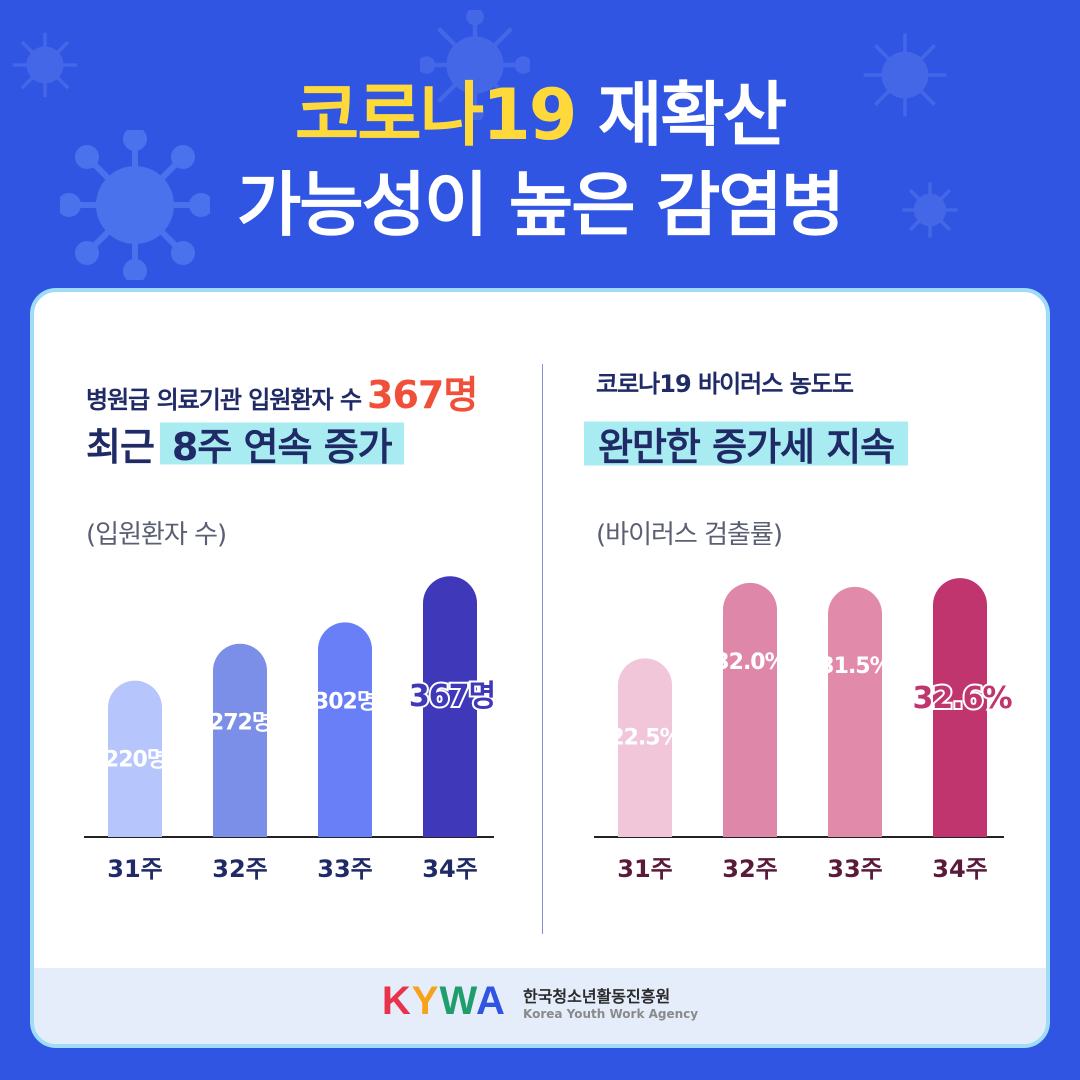  I want to click on title-highlight: 코로나19, so click(436, 115).